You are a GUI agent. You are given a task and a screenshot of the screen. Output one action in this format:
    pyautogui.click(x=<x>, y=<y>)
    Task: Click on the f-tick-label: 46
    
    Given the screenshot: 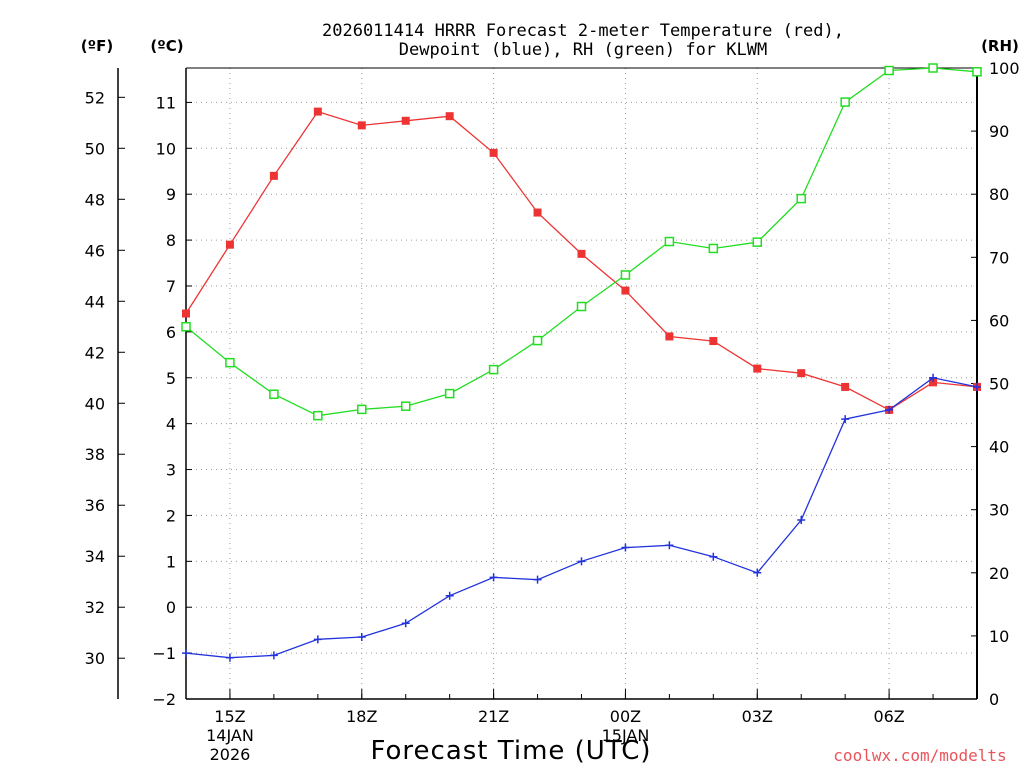 What is the action you would take?
    pyautogui.click(x=95, y=250)
    